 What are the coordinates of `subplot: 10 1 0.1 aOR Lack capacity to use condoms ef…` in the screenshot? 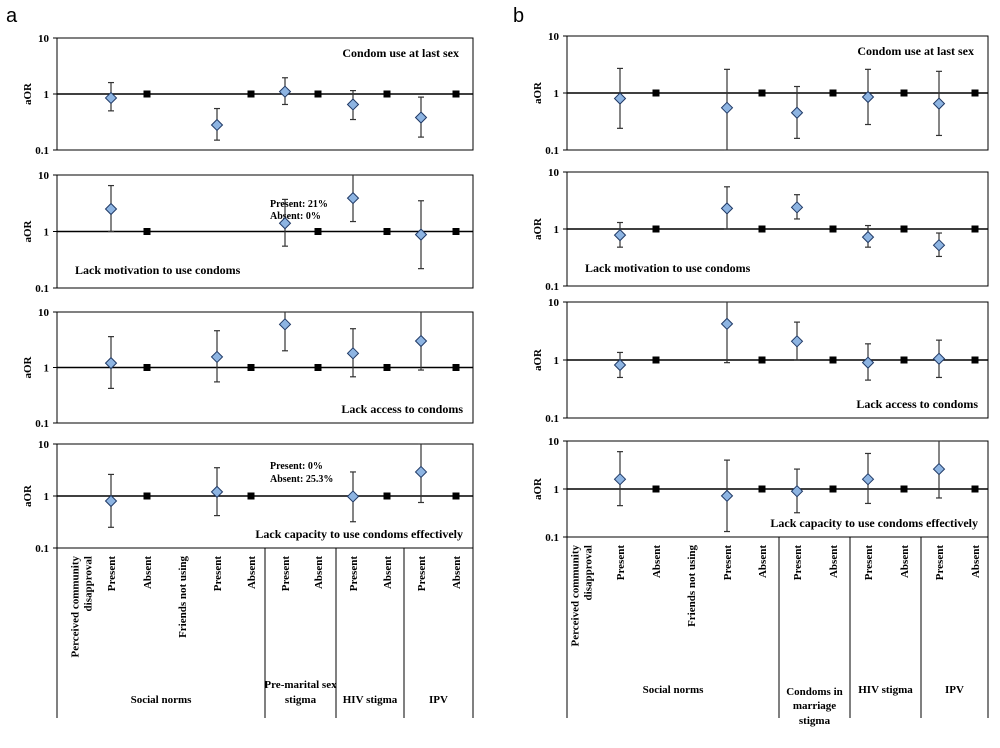 It's located at (760, 490).